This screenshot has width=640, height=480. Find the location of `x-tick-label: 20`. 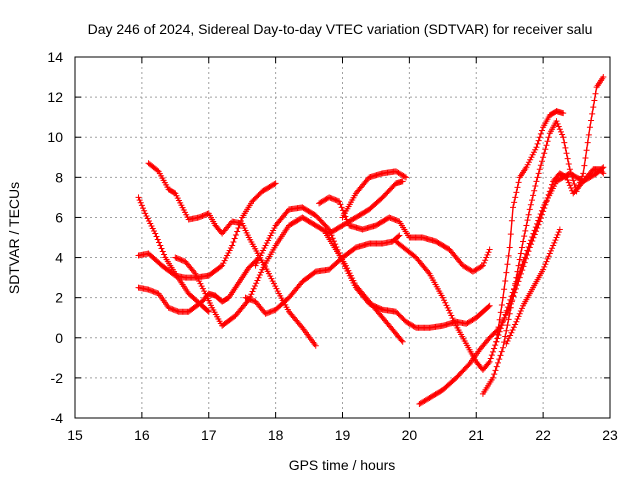

x-tick-label: 20 is located at coordinates (410, 435).